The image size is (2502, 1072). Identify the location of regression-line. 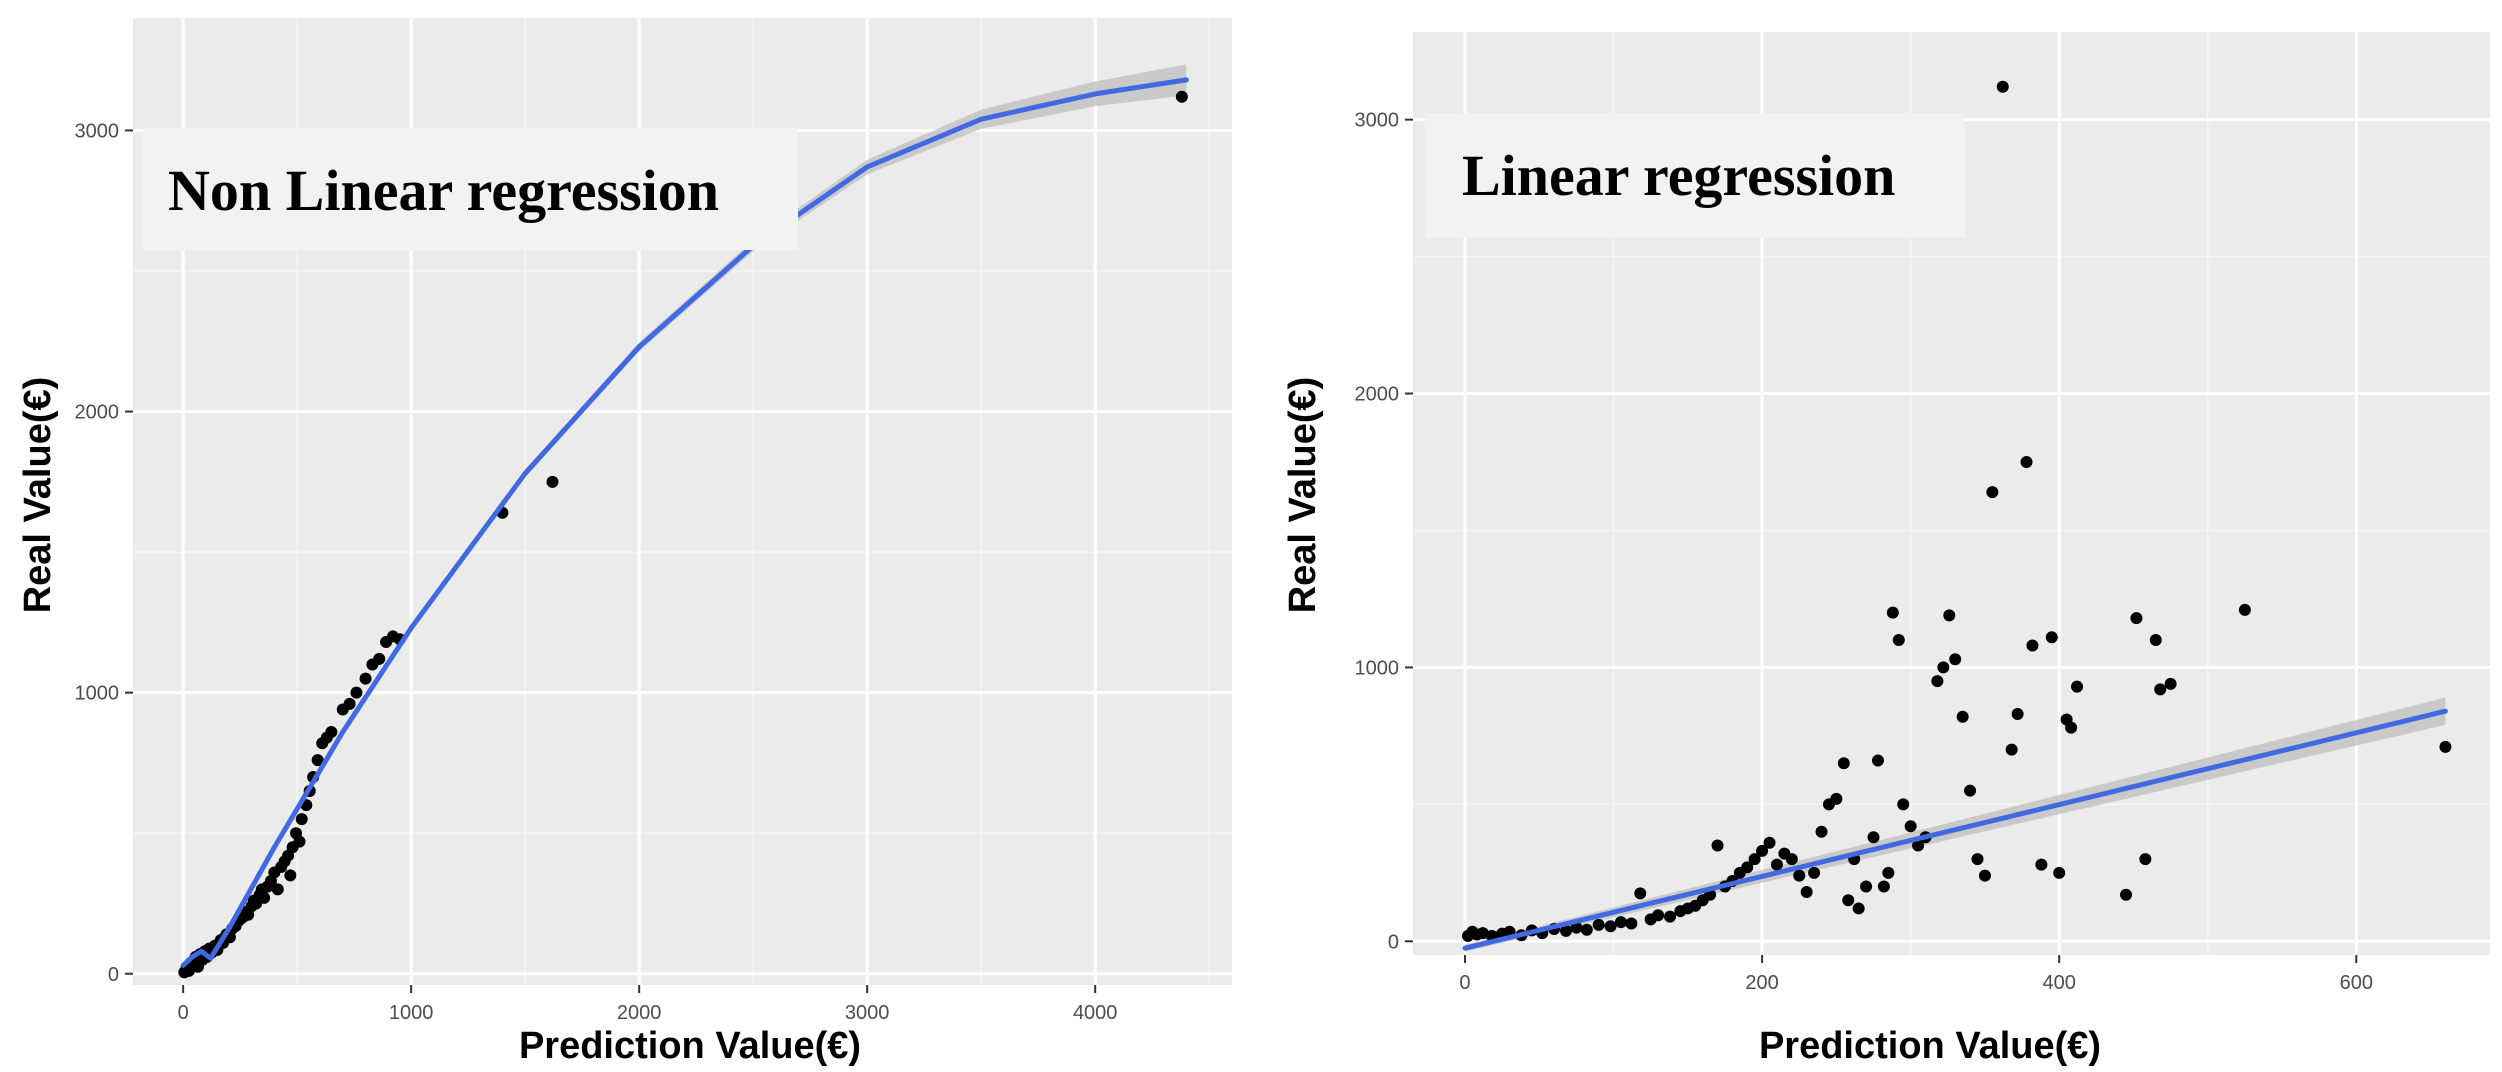
(1955, 829).